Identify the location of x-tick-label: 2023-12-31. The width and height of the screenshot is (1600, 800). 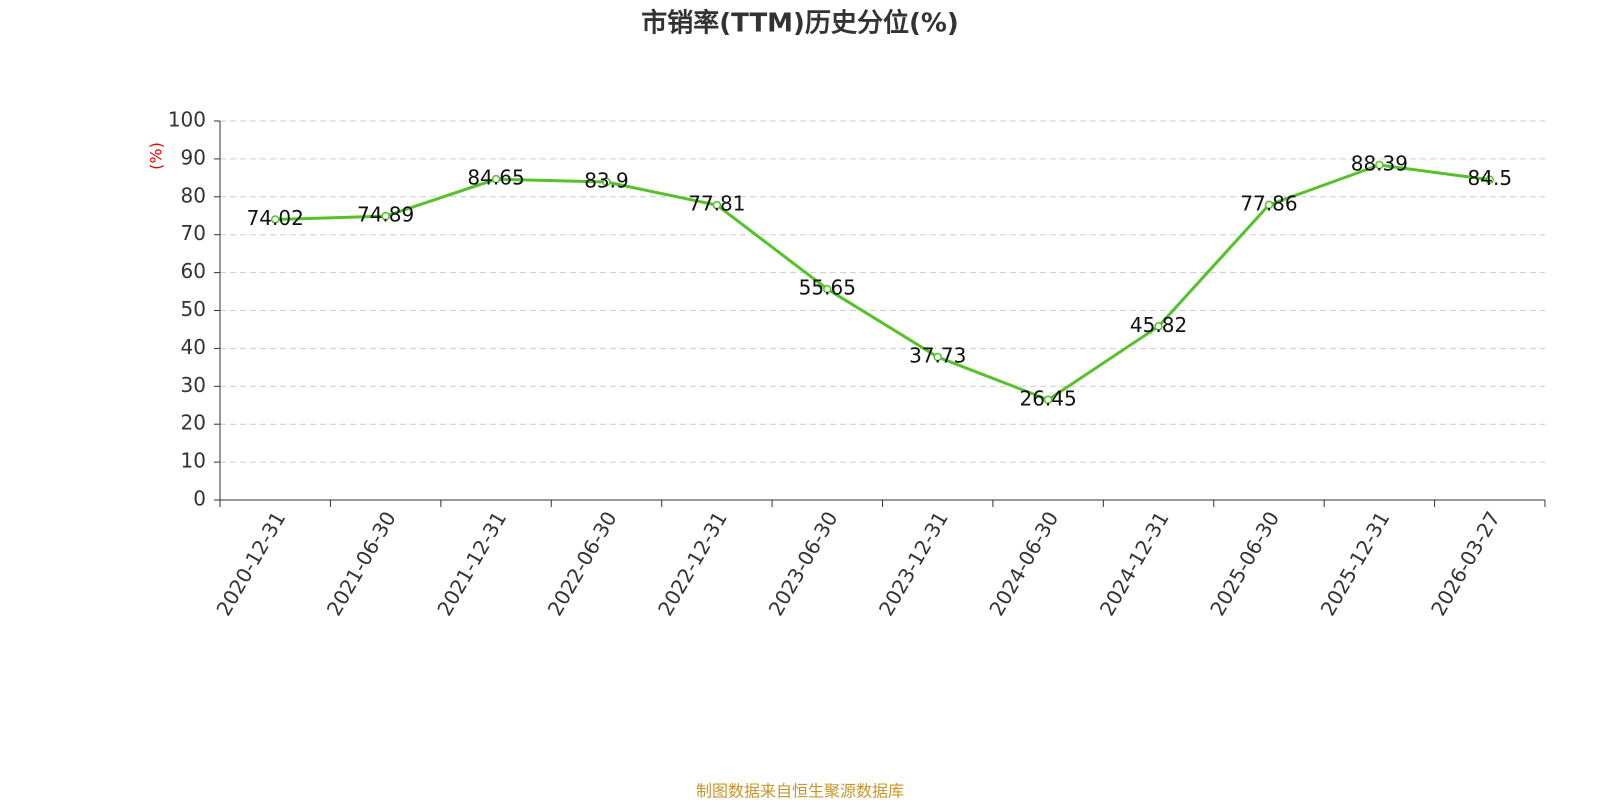
(913, 563).